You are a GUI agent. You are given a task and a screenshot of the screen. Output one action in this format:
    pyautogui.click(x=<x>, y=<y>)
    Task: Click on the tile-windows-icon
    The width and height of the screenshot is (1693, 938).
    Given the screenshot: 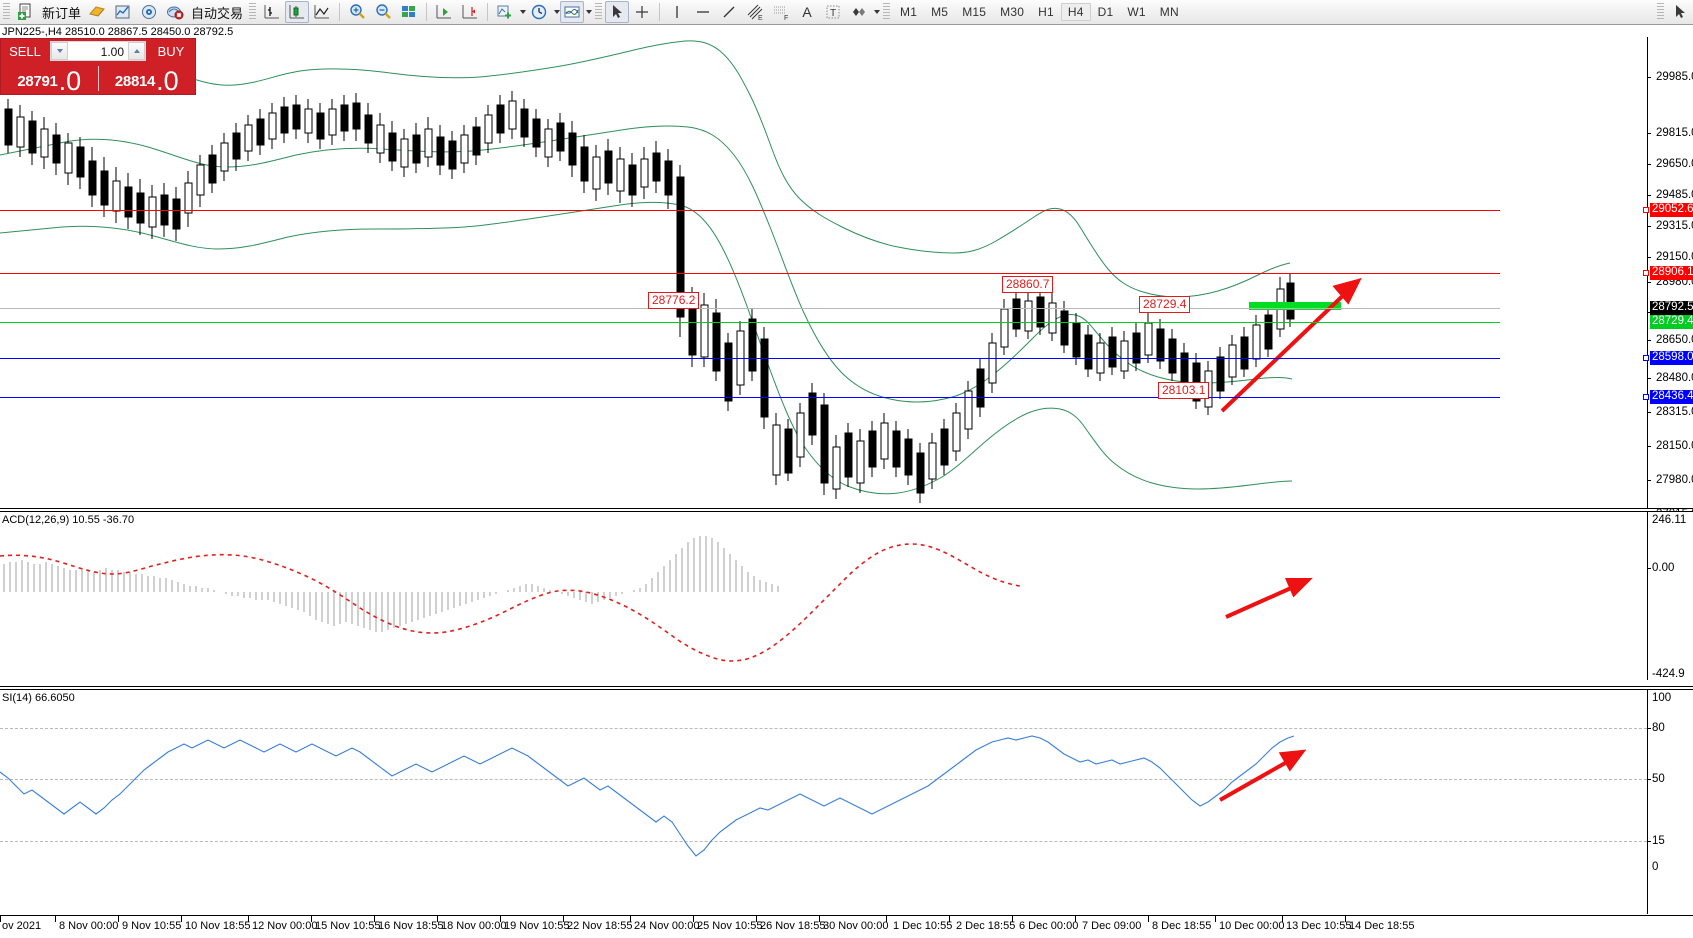 What is the action you would take?
    pyautogui.click(x=409, y=12)
    